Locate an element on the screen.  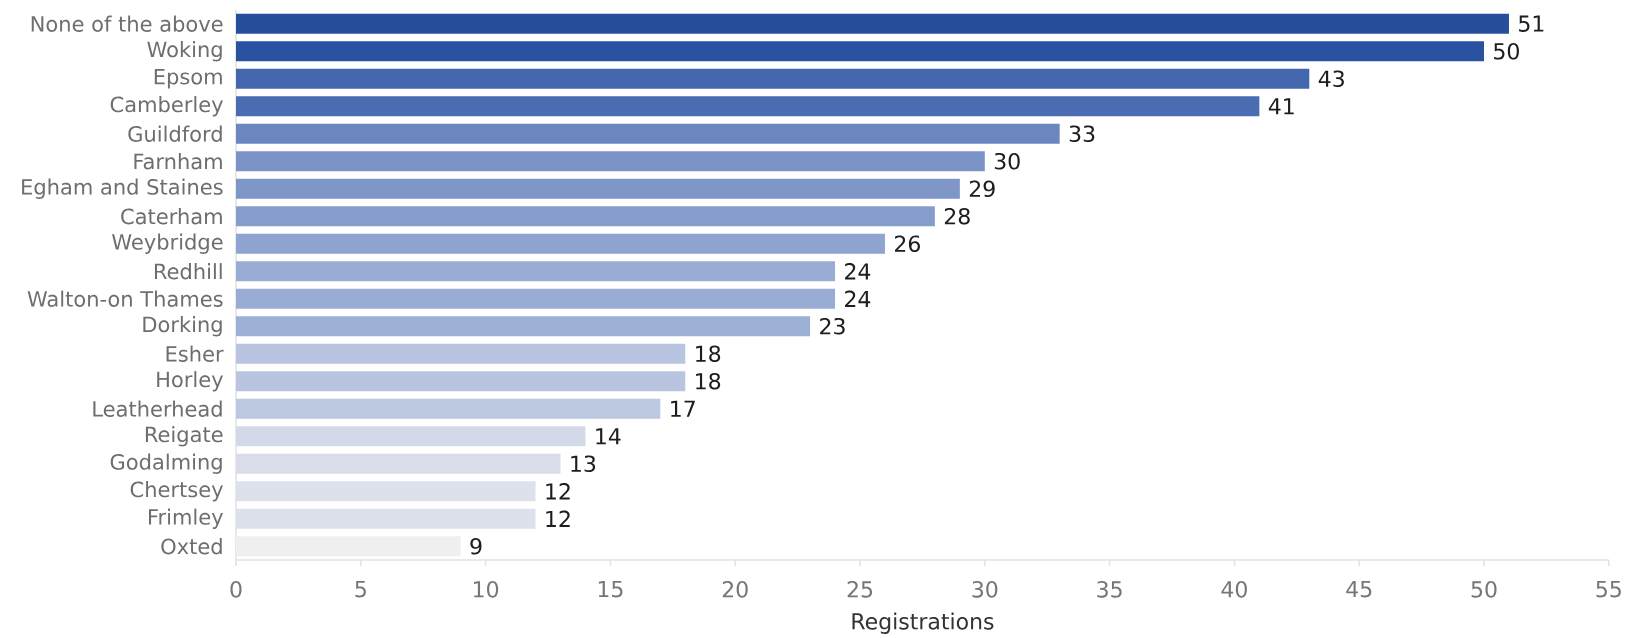
y-tick-label: Egham and Staines is located at coordinates (122, 188).